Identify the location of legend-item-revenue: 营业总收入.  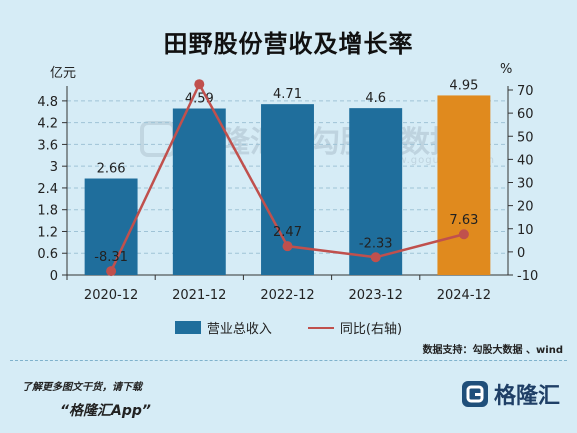
(223, 327).